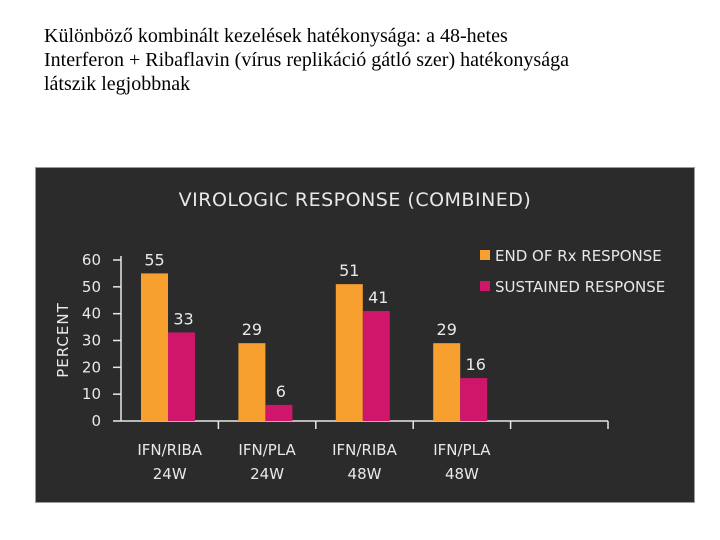 The width and height of the screenshot is (720, 540). I want to click on data-label: 55, so click(154, 259).